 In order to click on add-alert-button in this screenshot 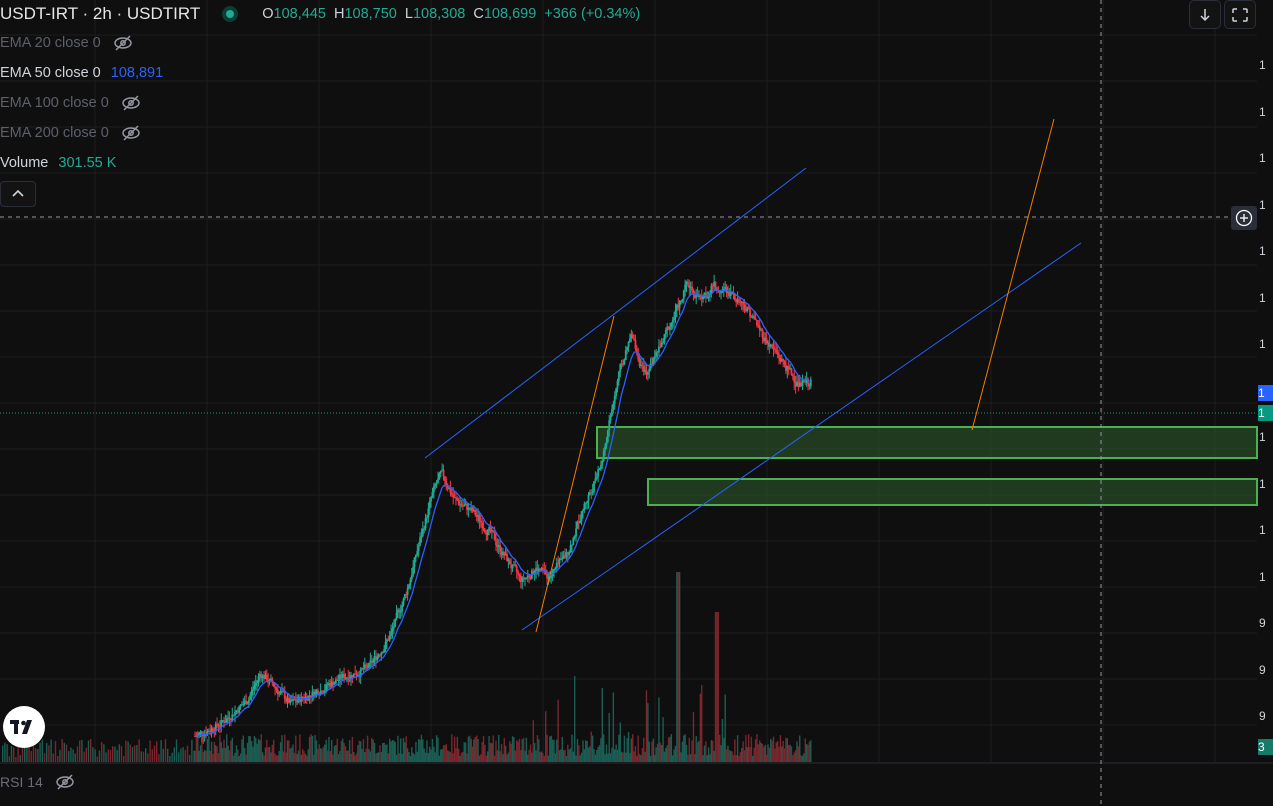, I will do `click(1244, 218)`.